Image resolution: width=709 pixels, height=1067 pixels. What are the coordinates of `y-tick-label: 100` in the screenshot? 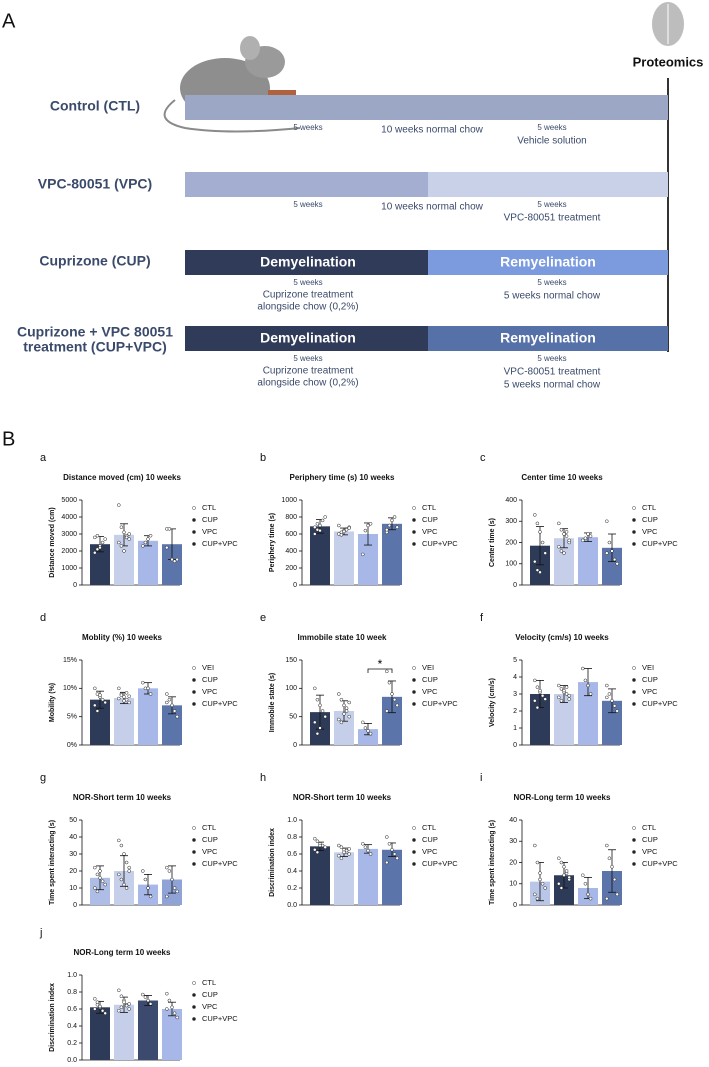 It's located at (291, 688).